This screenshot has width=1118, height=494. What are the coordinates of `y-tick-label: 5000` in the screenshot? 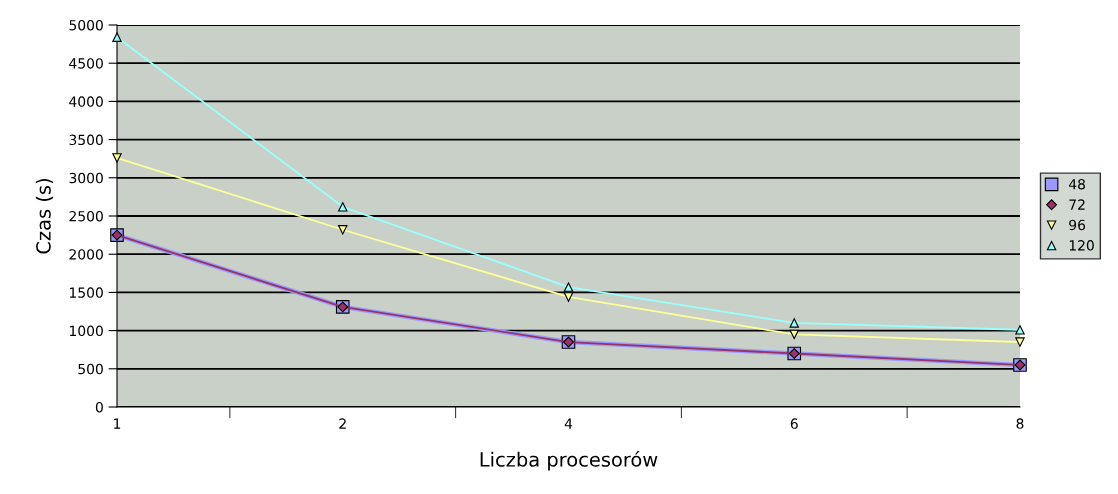 It's located at (86, 25).